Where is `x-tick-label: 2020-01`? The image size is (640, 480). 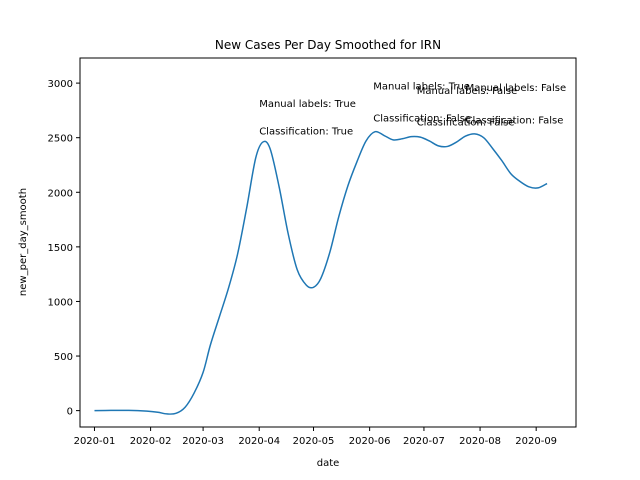
x-tick-label: 2020-01 is located at coordinates (95, 441).